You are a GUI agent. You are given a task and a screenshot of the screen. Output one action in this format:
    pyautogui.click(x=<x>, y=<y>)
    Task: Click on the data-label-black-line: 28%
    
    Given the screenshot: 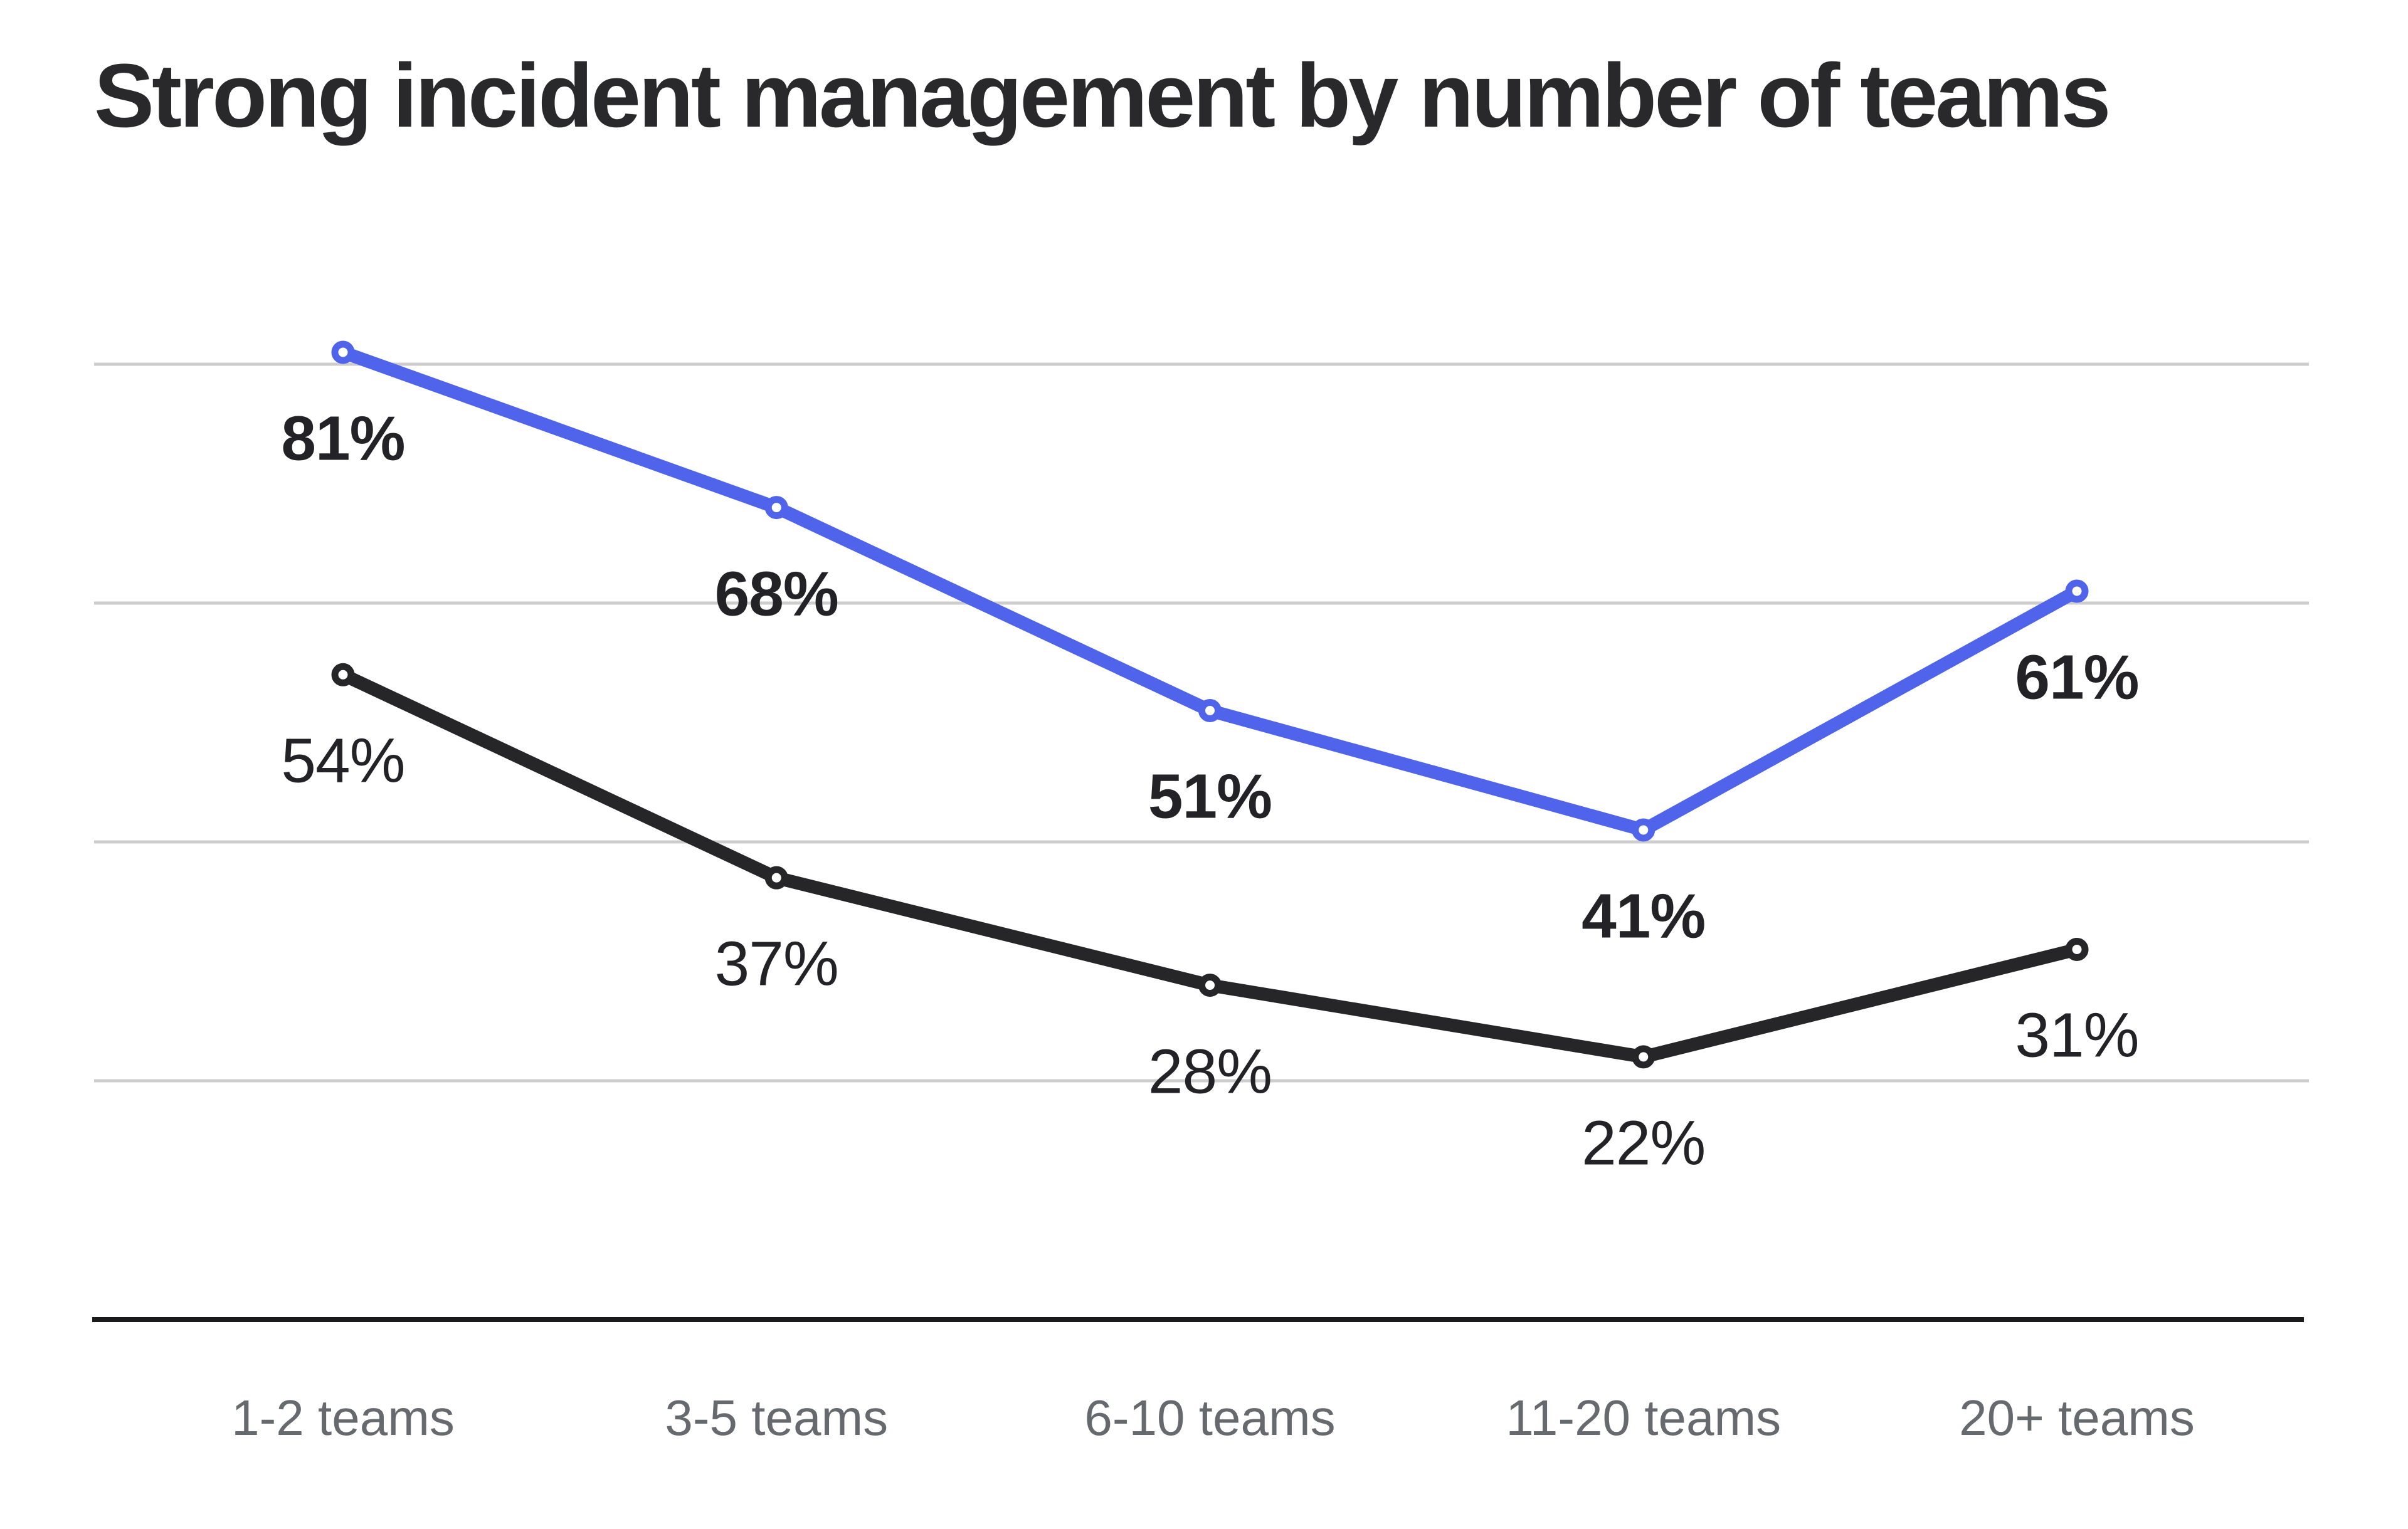 What is the action you would take?
    pyautogui.click(x=1210, y=1071)
    